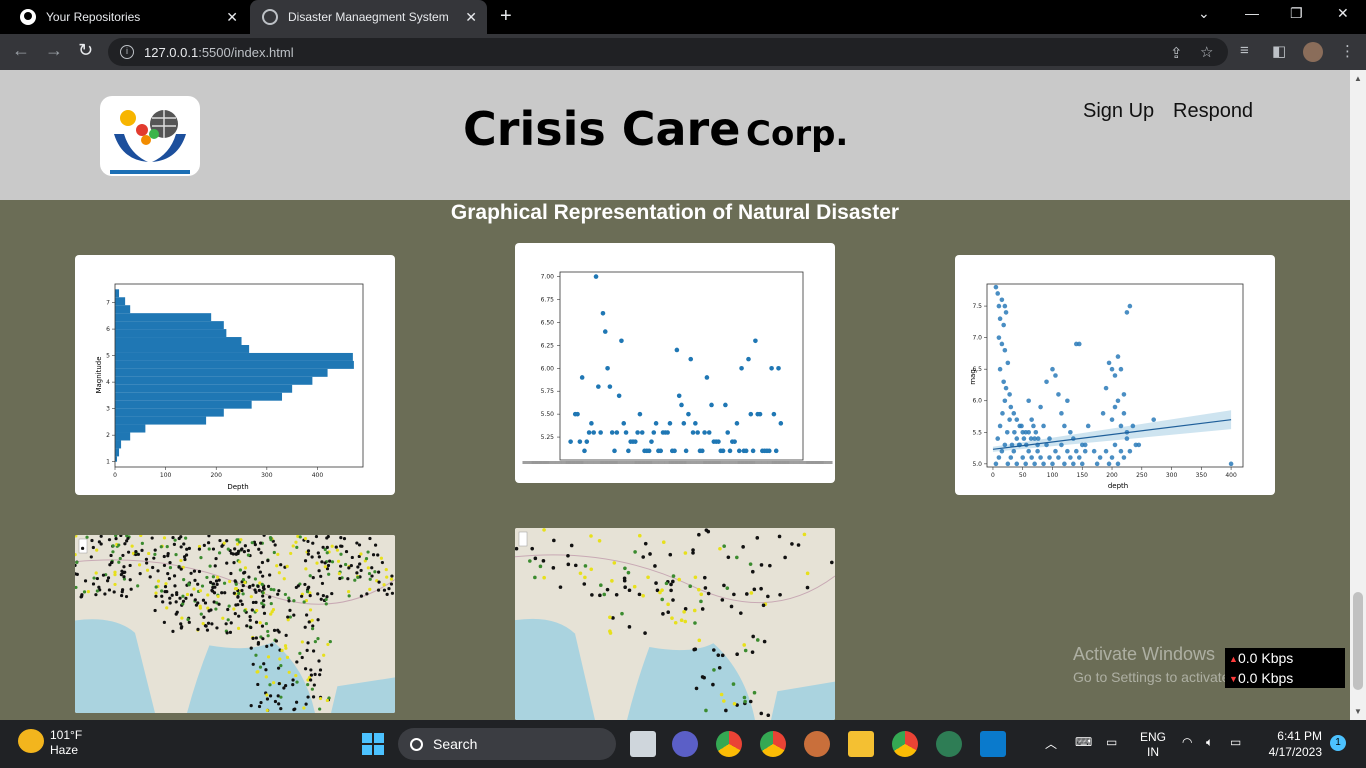 The width and height of the screenshot is (1366, 768). I want to click on wifi-icon: ◠, so click(1187, 742).